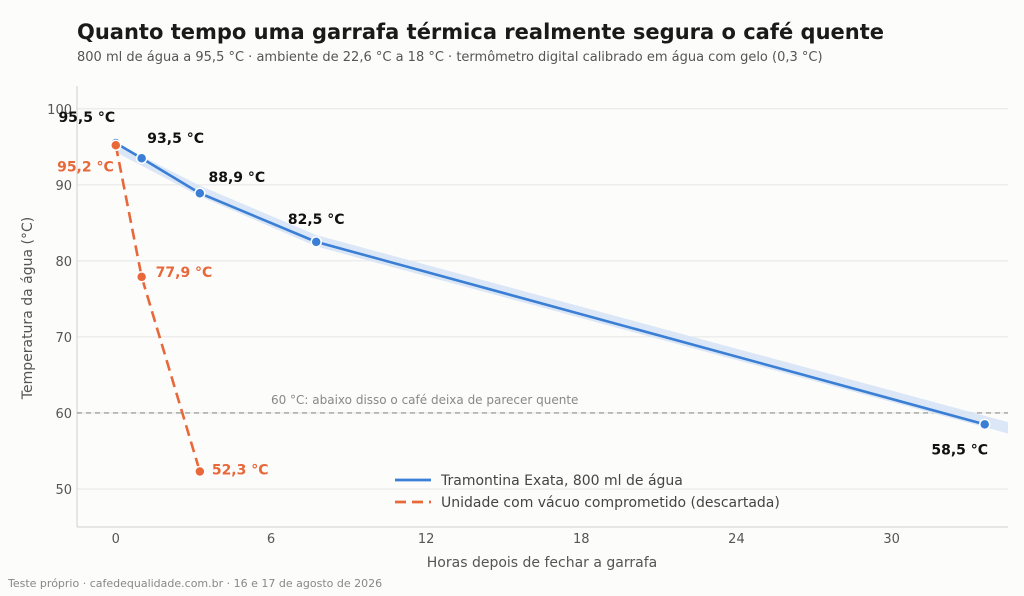 This screenshot has width=1024, height=596. What do you see at coordinates (63, 338) in the screenshot?
I see `y-tick-label: 70` at bounding box center [63, 338].